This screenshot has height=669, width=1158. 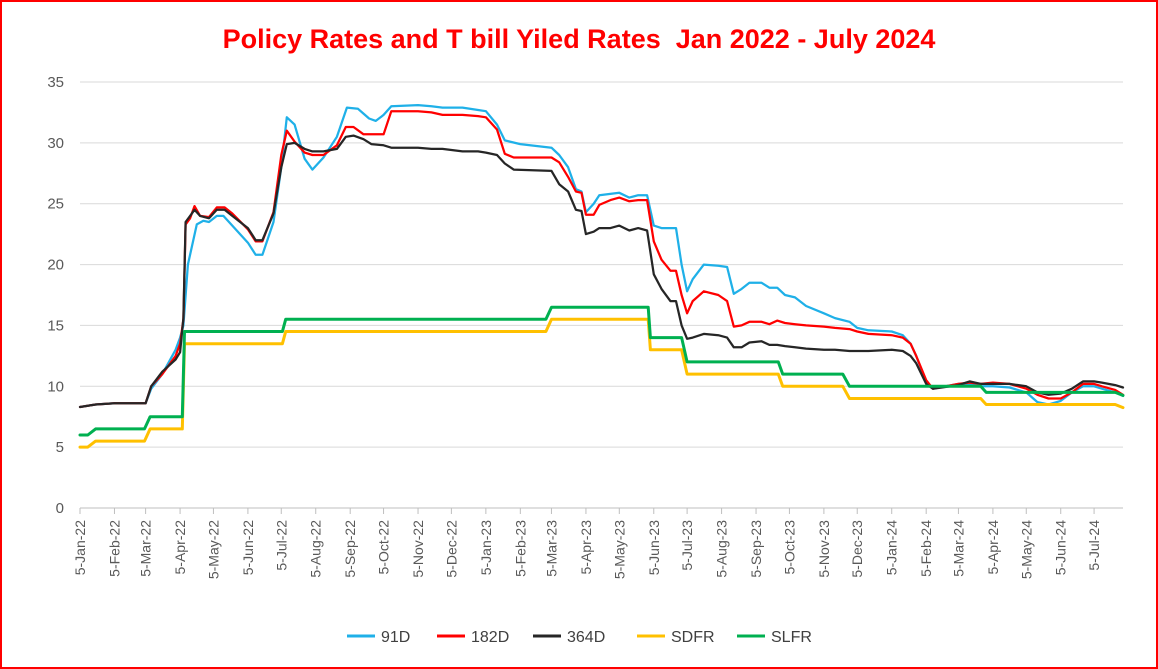 What do you see at coordinates (55, 265) in the screenshot?
I see `y-tick-label: 20` at bounding box center [55, 265].